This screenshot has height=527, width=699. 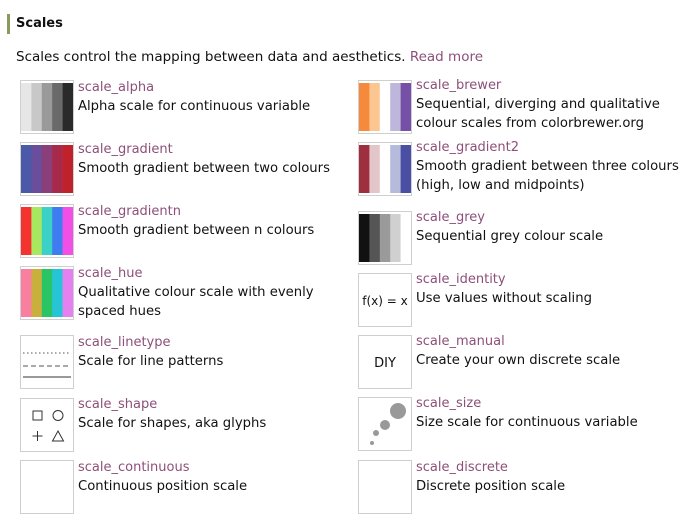 What do you see at coordinates (468, 147) in the screenshot?
I see `scale-link: scale_gradient2` at bounding box center [468, 147].